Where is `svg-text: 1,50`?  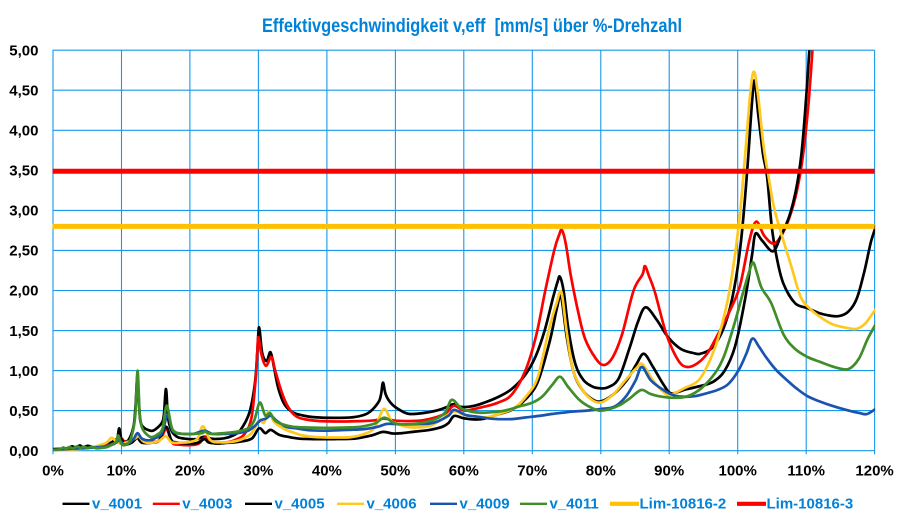
svg-text: 1,50 is located at coordinates (23, 331).